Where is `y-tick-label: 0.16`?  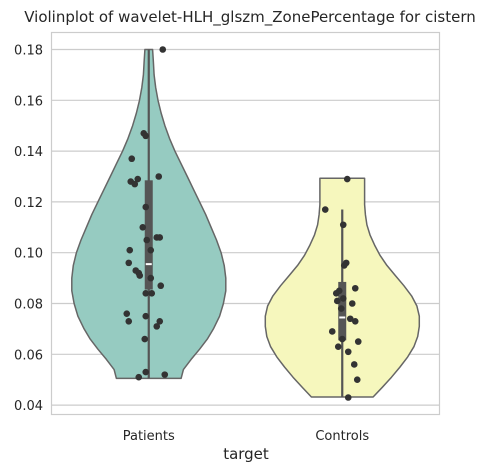 y-tick-label: 0.16 is located at coordinates (28, 101).